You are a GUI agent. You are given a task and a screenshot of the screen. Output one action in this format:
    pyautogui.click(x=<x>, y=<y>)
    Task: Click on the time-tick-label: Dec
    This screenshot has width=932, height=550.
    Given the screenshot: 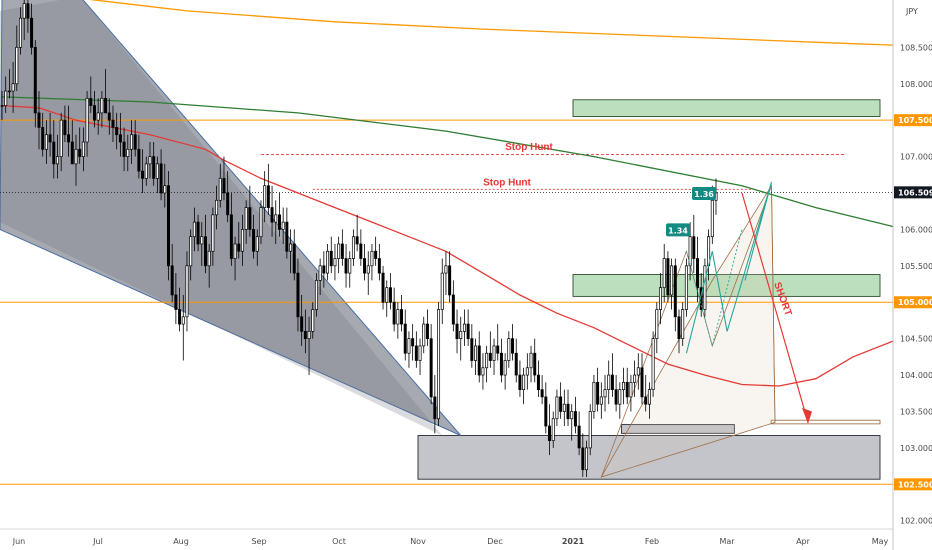 What is the action you would take?
    pyautogui.click(x=494, y=541)
    